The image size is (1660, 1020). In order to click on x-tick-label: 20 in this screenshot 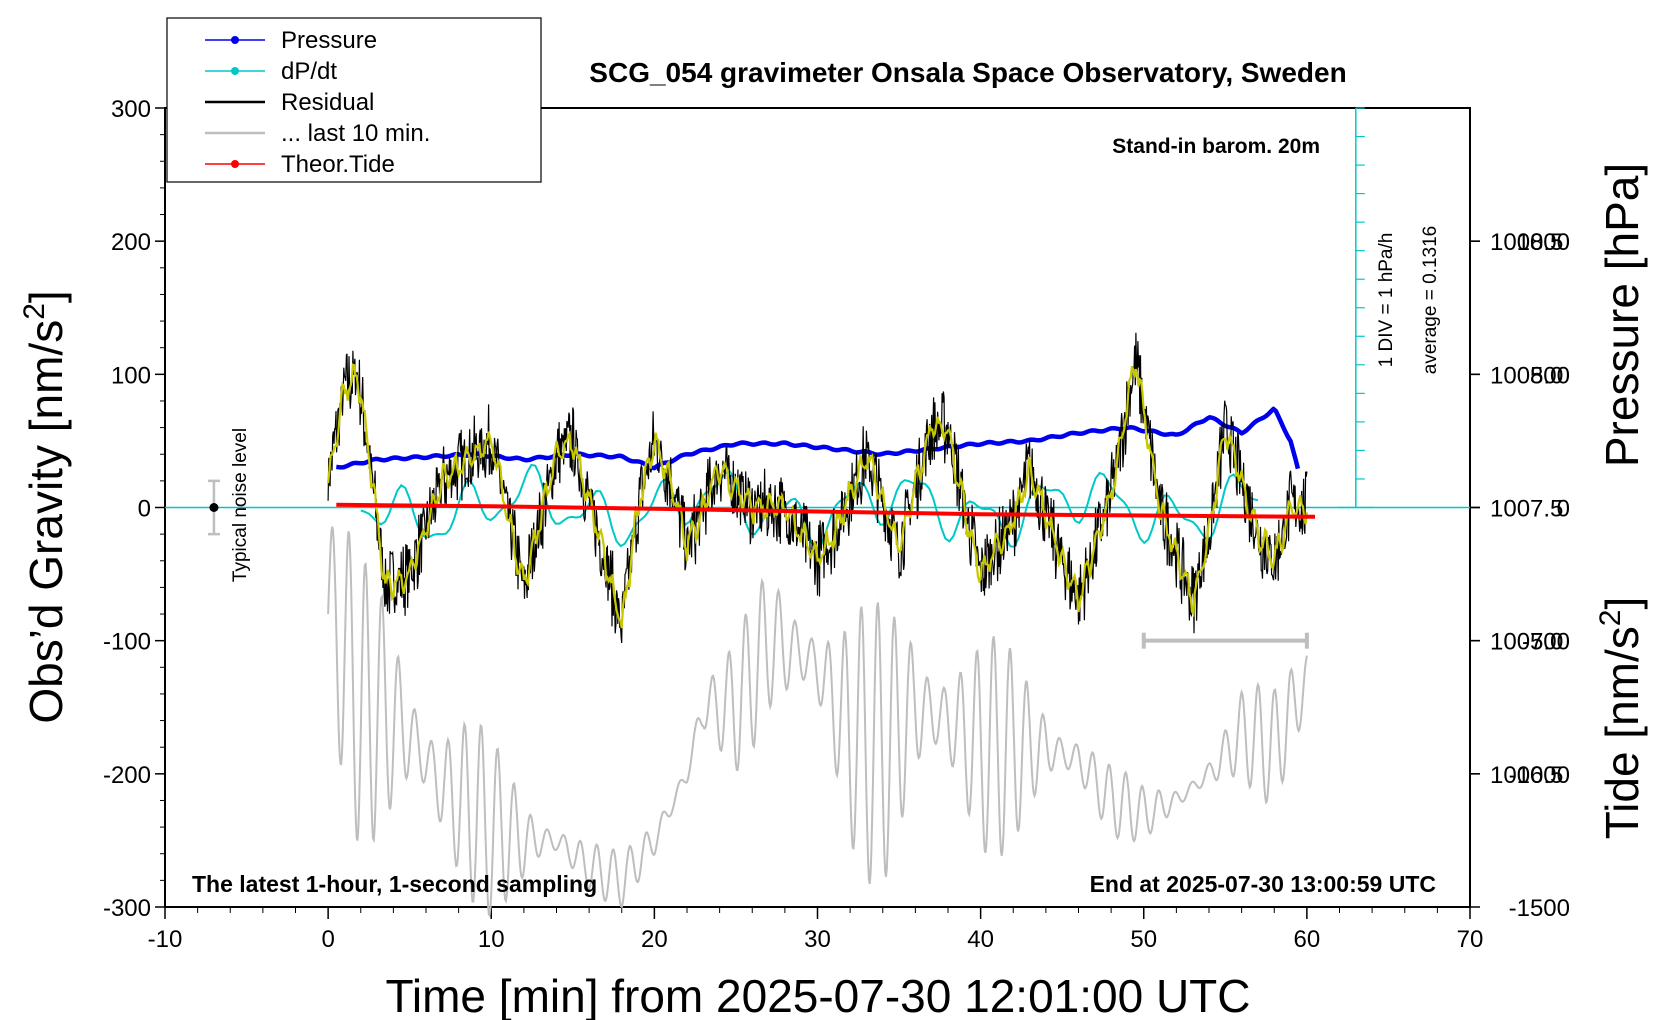, I will do `click(654, 939)`.